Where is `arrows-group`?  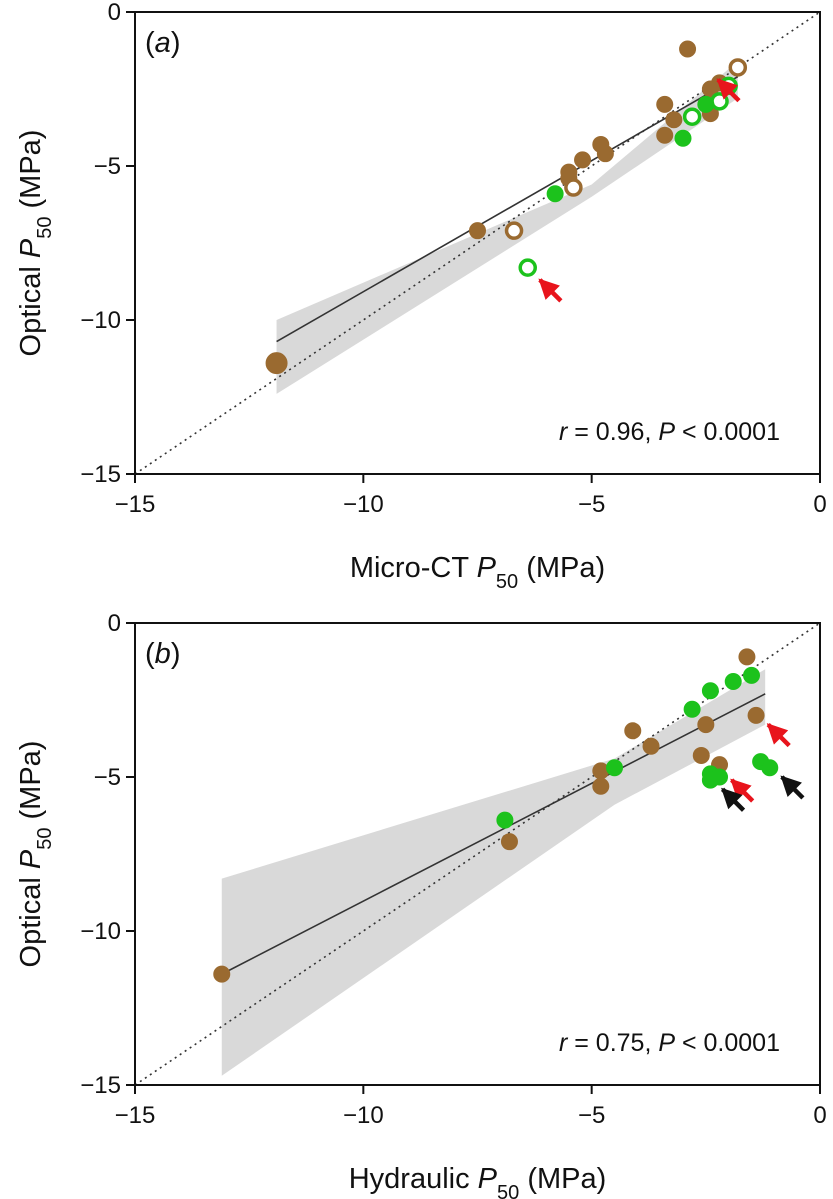
arrows-group is located at coordinates (762, 767).